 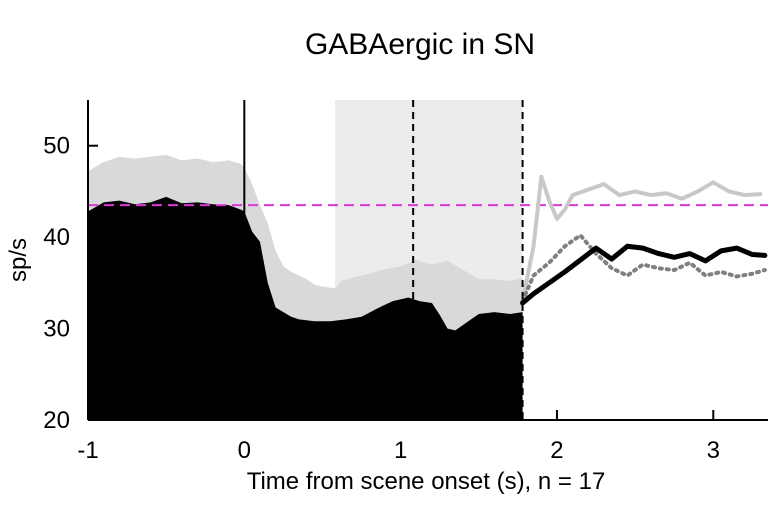 I want to click on dotted-gray-line, so click(x=643, y=268).